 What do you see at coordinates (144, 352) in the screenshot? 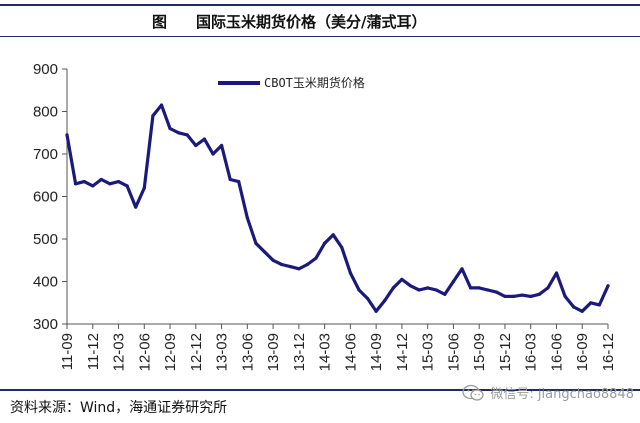
I see `x-tick-label: 12-06` at bounding box center [144, 352].